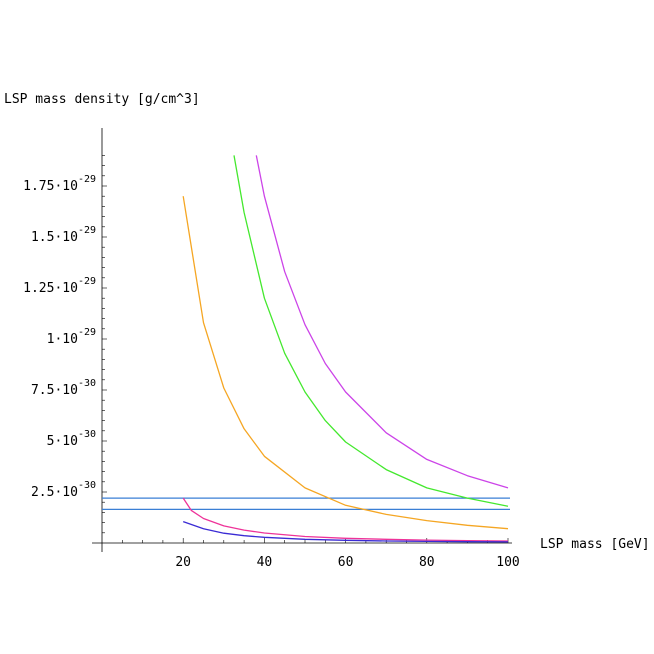  What do you see at coordinates (346, 562) in the screenshot?
I see `x-tick-label: 60` at bounding box center [346, 562].